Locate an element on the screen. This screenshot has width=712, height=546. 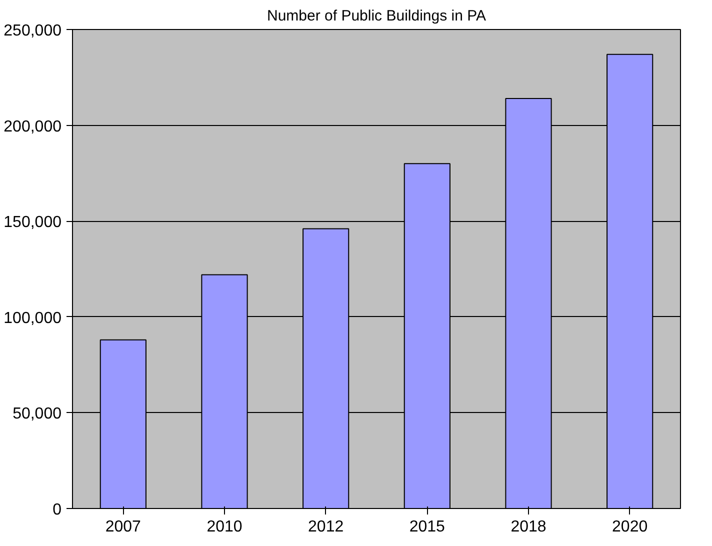
y-tick-label: 0 is located at coordinates (57, 510).